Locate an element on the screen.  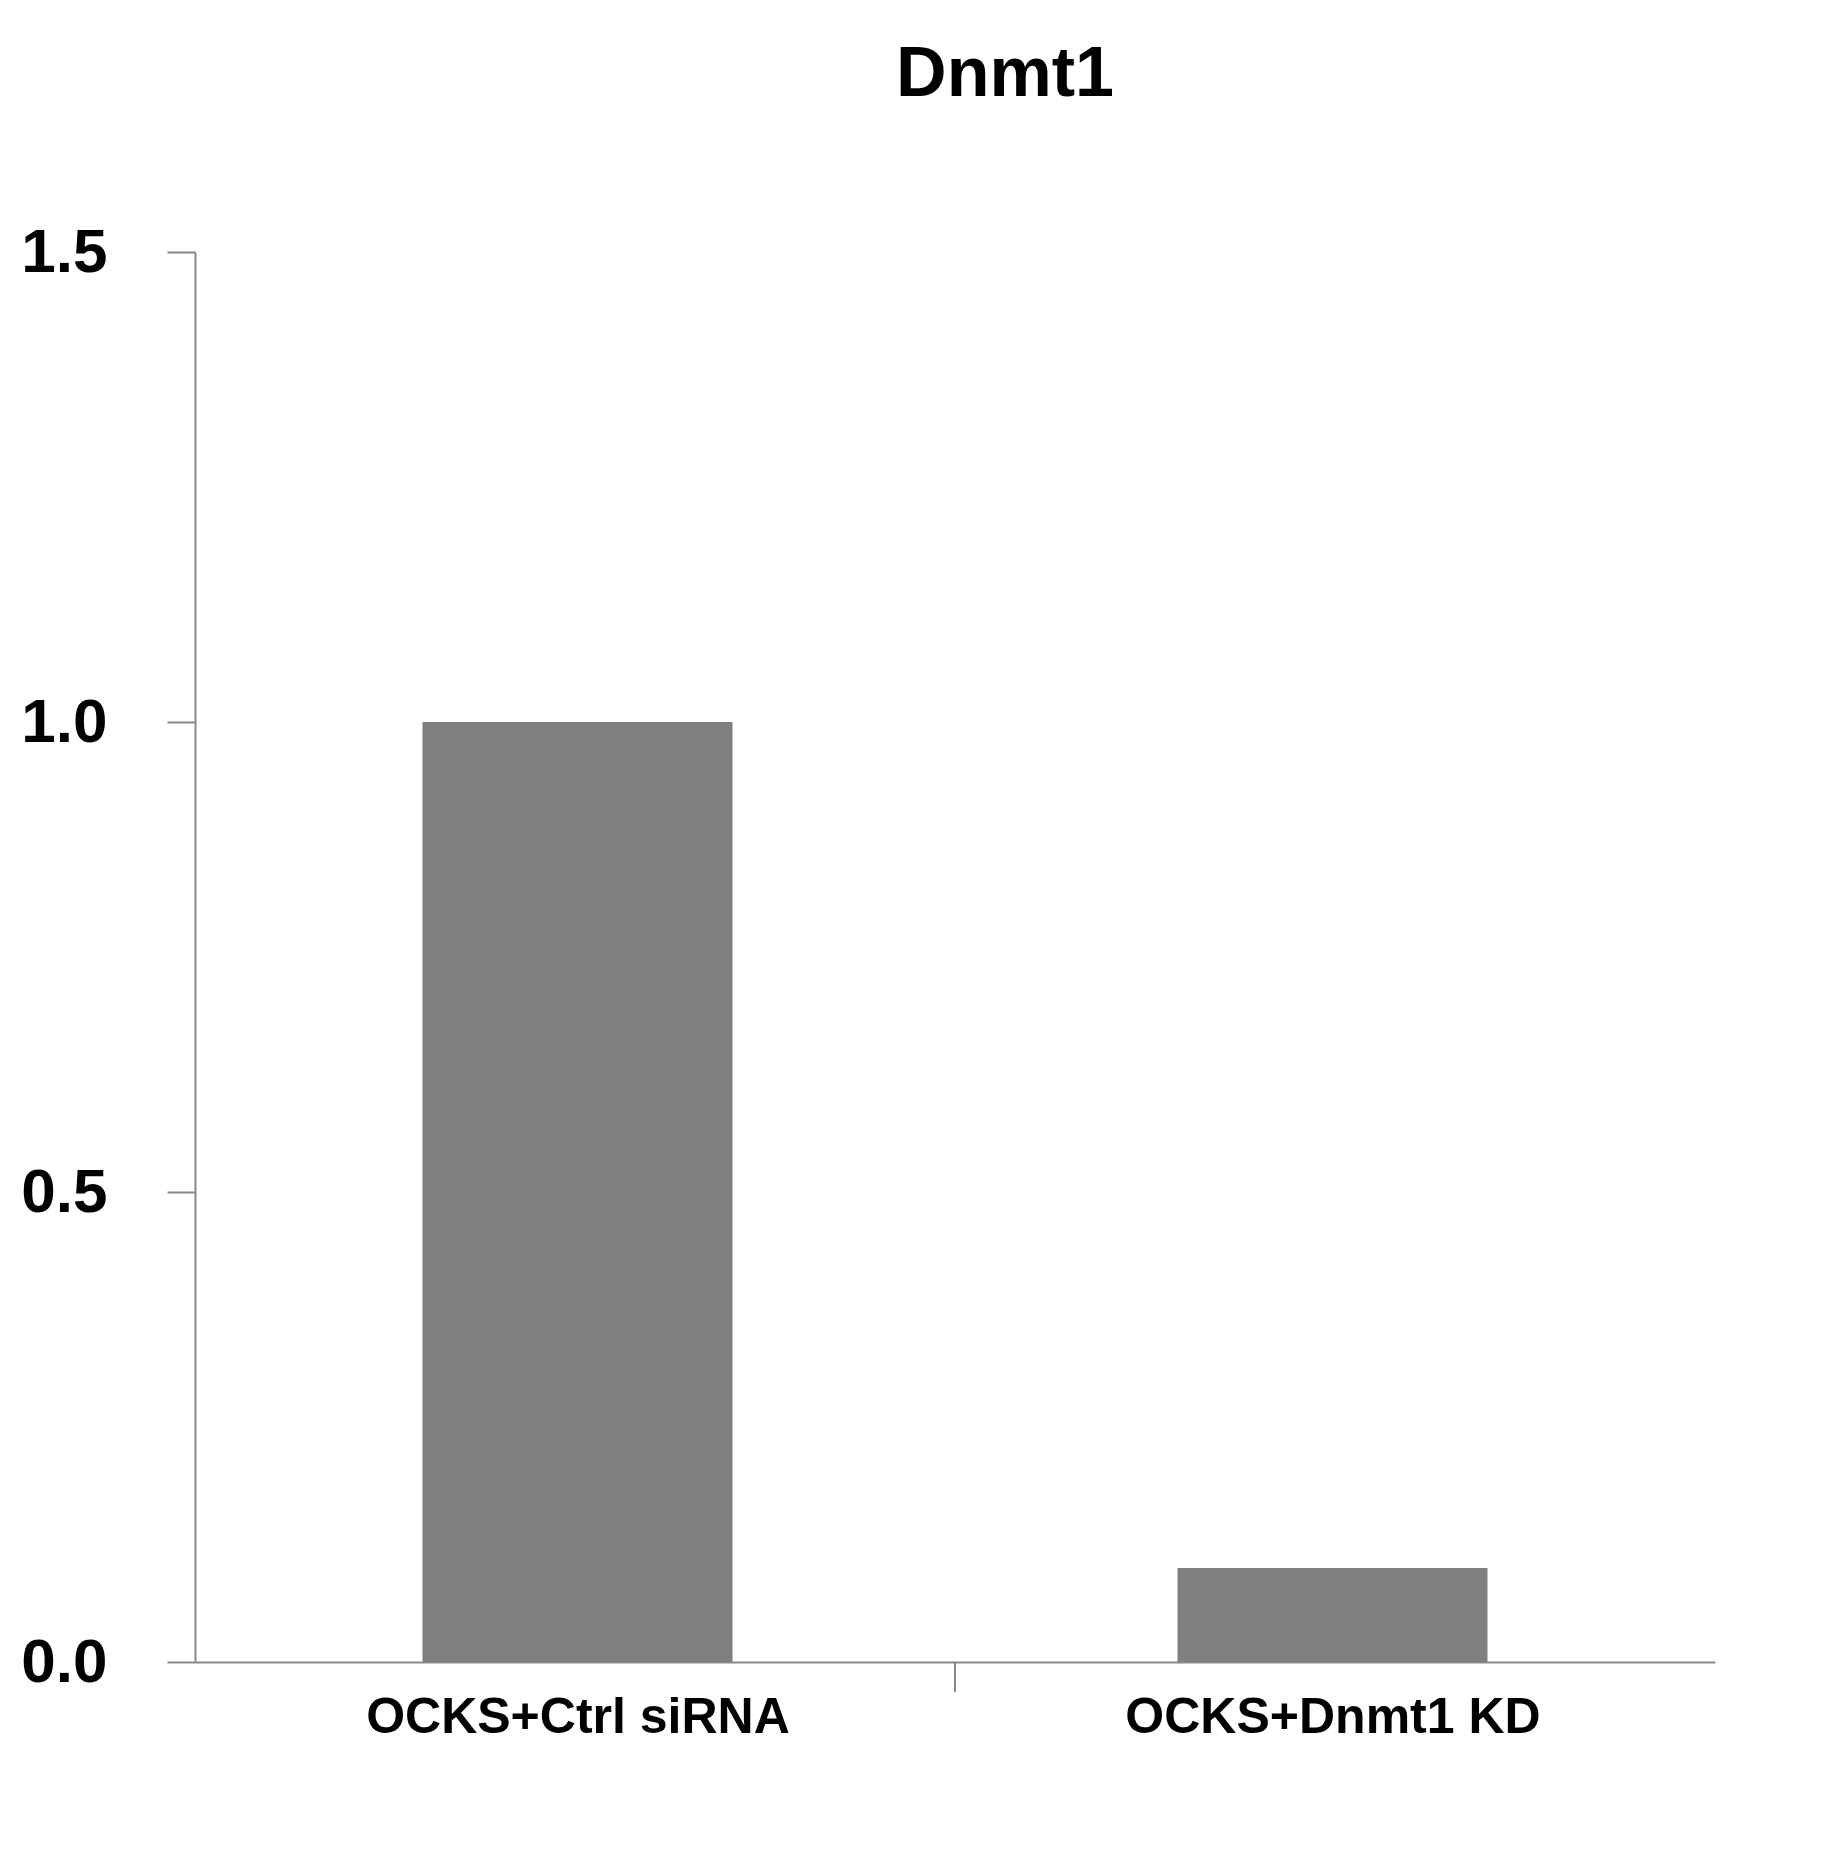
y-tick-label: 1.5 is located at coordinates (64, 250).